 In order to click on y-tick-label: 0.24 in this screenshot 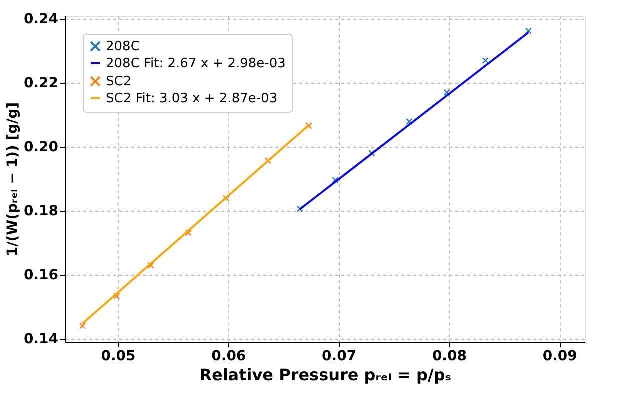, I will do `click(41, 20)`.